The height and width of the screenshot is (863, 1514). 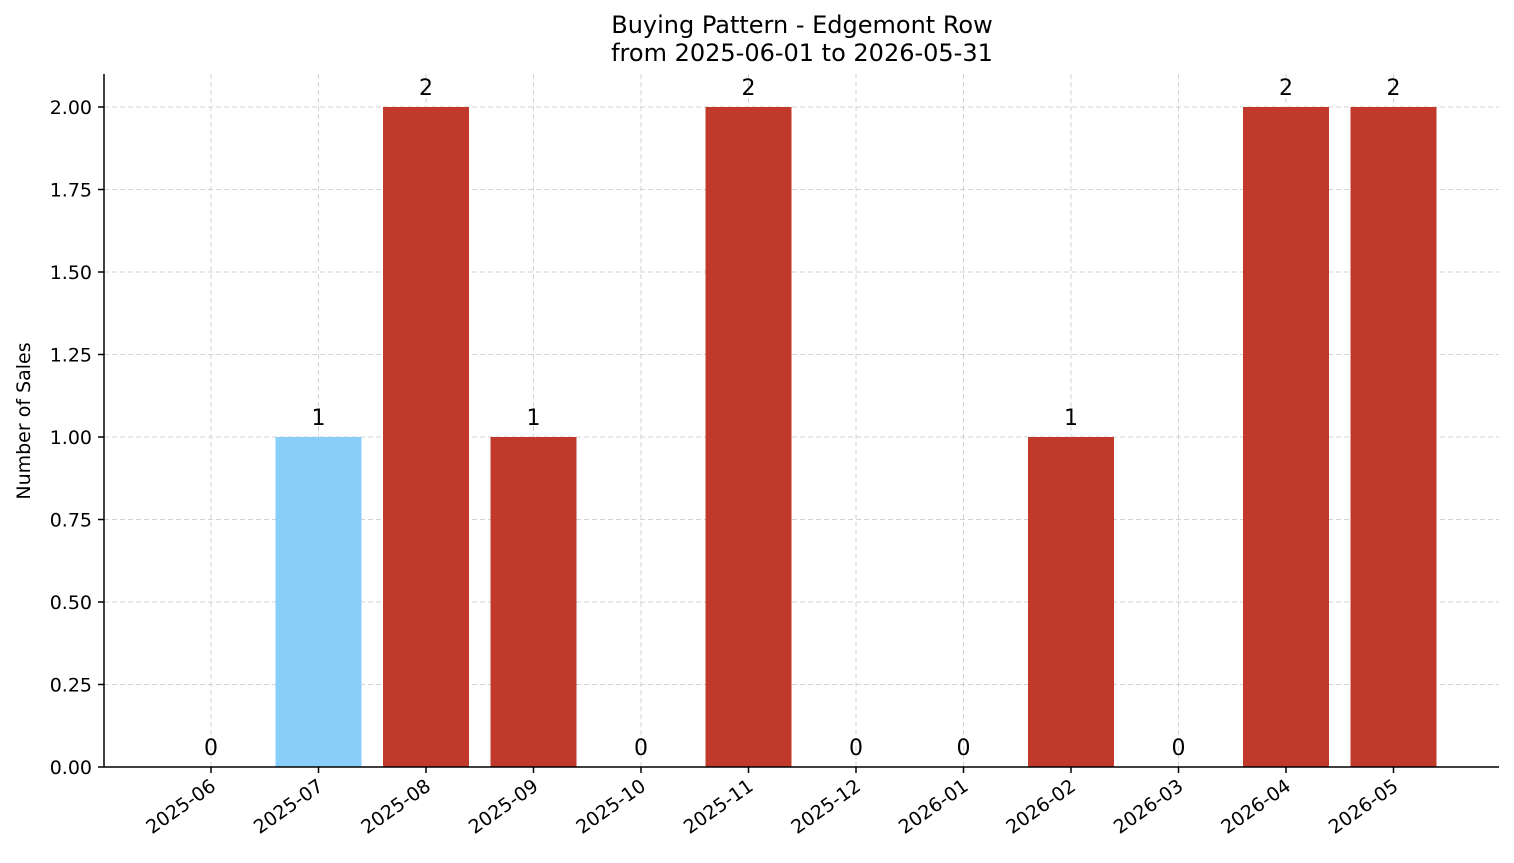 I want to click on x-tick-label: 2025-08, so click(x=396, y=807).